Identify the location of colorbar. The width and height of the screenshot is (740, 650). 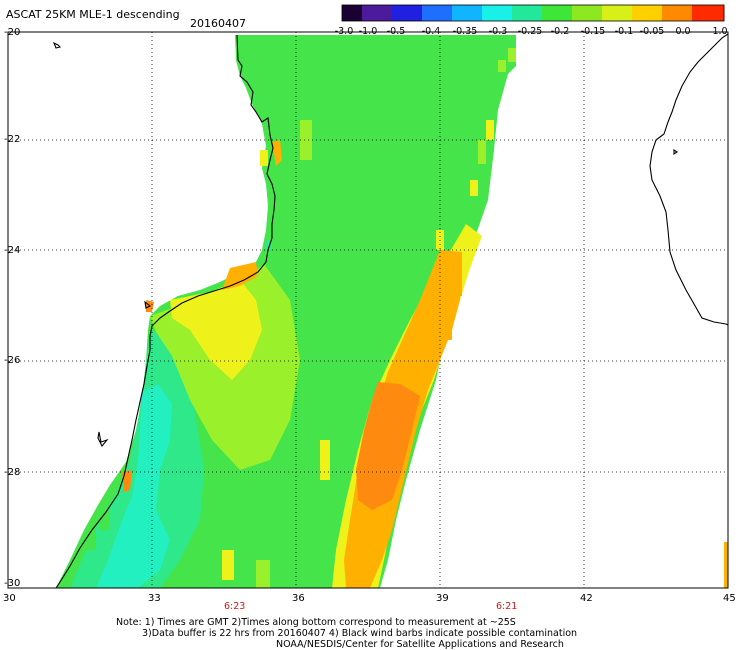
(533, 13).